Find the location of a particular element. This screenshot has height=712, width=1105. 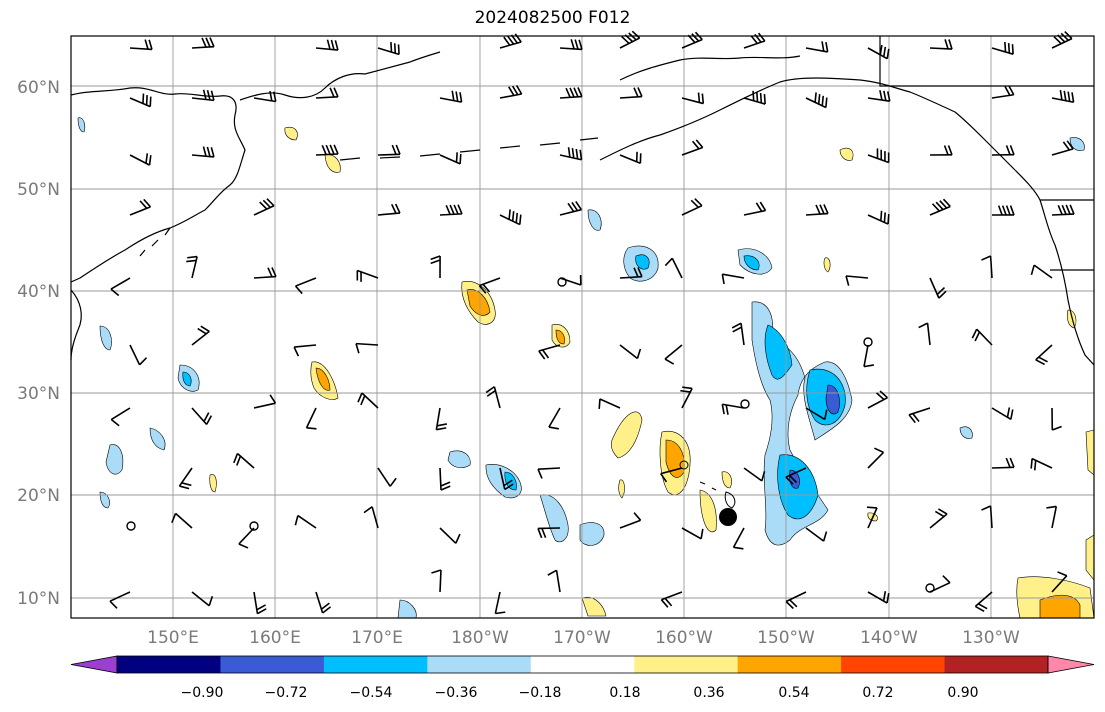

kamchatka is located at coordinates (340, 76).